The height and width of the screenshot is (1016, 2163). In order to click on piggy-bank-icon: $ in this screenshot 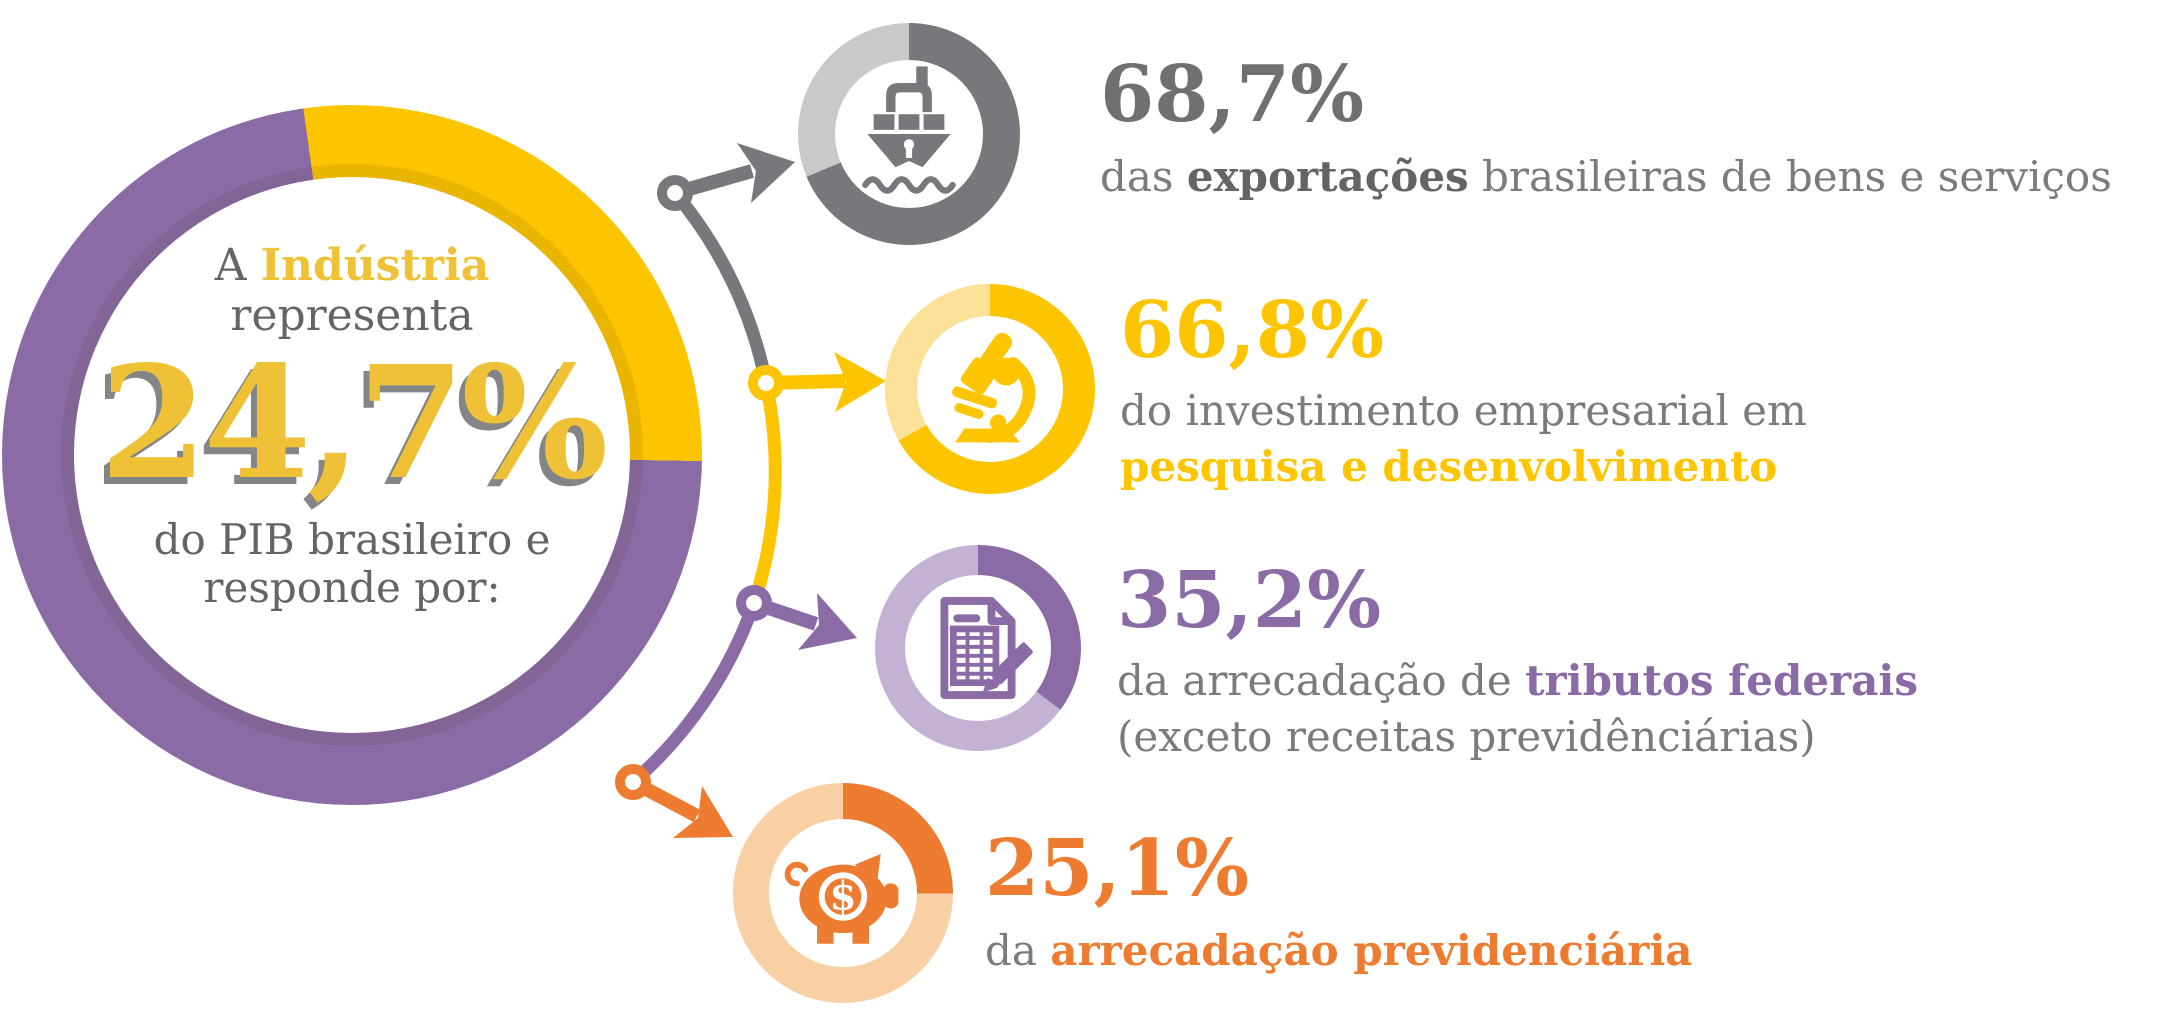, I will do `click(841, 899)`.